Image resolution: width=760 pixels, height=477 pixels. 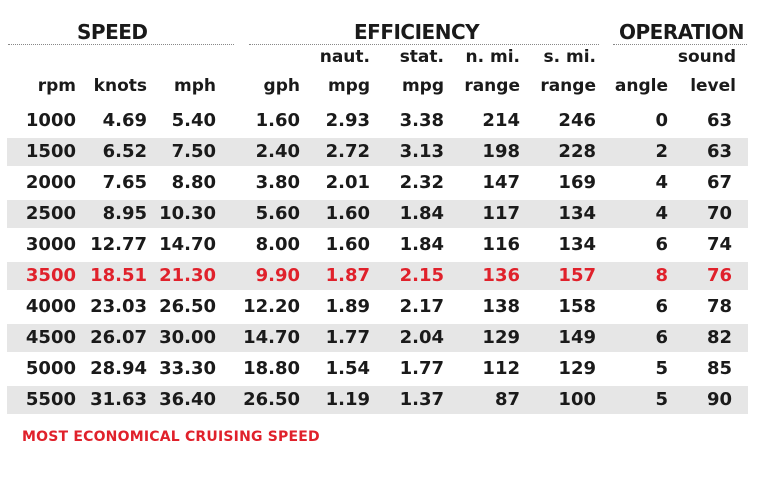 I want to click on cell-angle: 0, so click(x=661, y=120).